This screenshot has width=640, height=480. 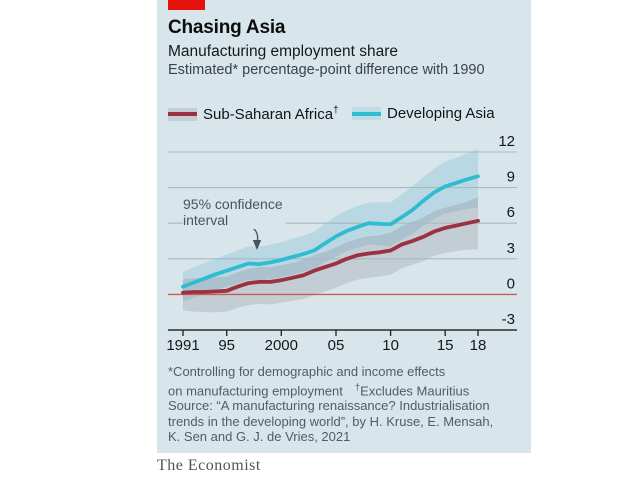 I want to click on legend-item-sub-saharan-africa: Sub-Saharan Africa†, so click(x=253, y=114).